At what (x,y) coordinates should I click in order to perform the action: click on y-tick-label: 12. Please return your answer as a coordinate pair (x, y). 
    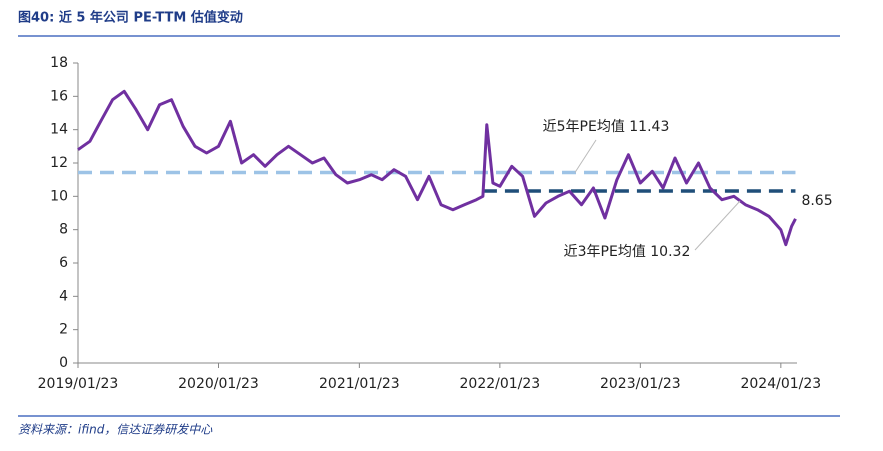
    Looking at the image, I should click on (59, 163).